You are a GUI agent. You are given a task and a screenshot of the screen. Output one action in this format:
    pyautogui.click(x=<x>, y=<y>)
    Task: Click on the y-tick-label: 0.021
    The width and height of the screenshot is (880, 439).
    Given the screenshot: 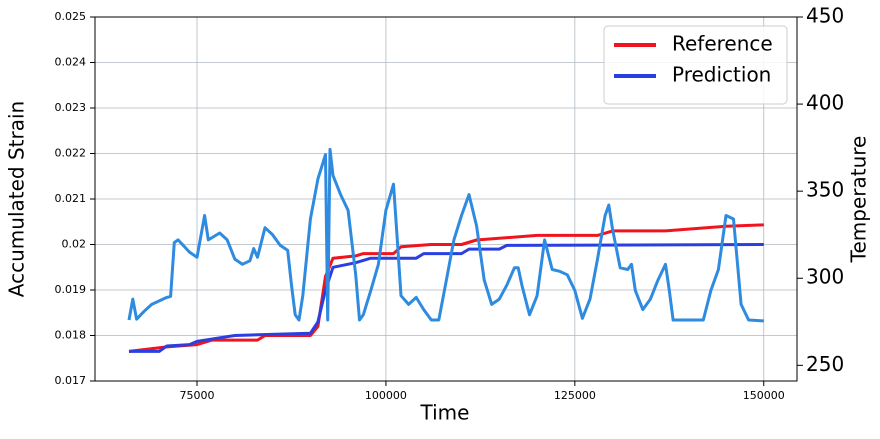 What is the action you would take?
    pyautogui.click(x=71, y=198)
    